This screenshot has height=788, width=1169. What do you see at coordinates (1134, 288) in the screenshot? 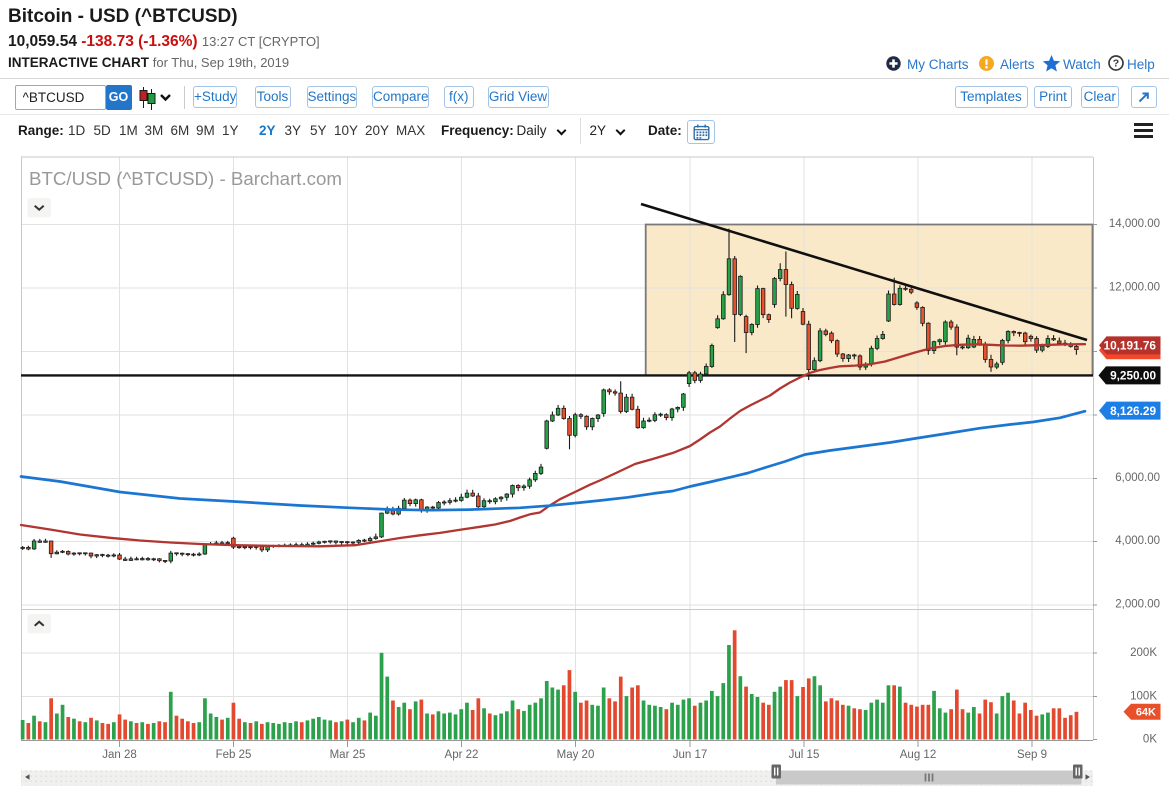
I see `svg-text: 12,000.00` at bounding box center [1134, 288].